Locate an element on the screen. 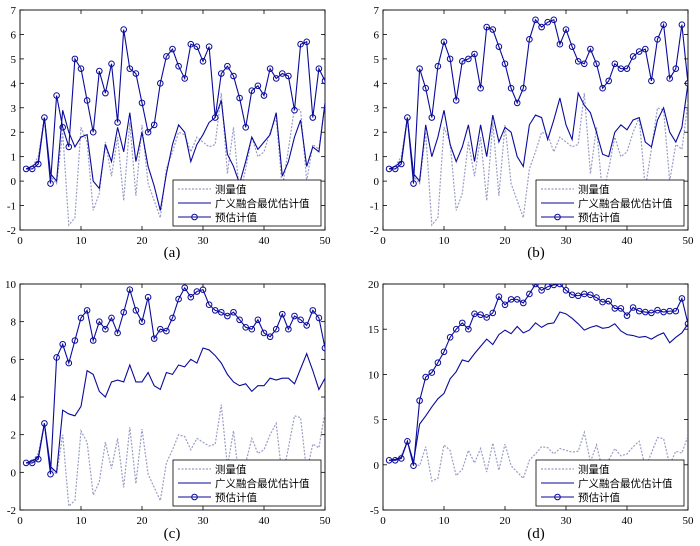  x-tick-label: 10 is located at coordinates (82, 521).